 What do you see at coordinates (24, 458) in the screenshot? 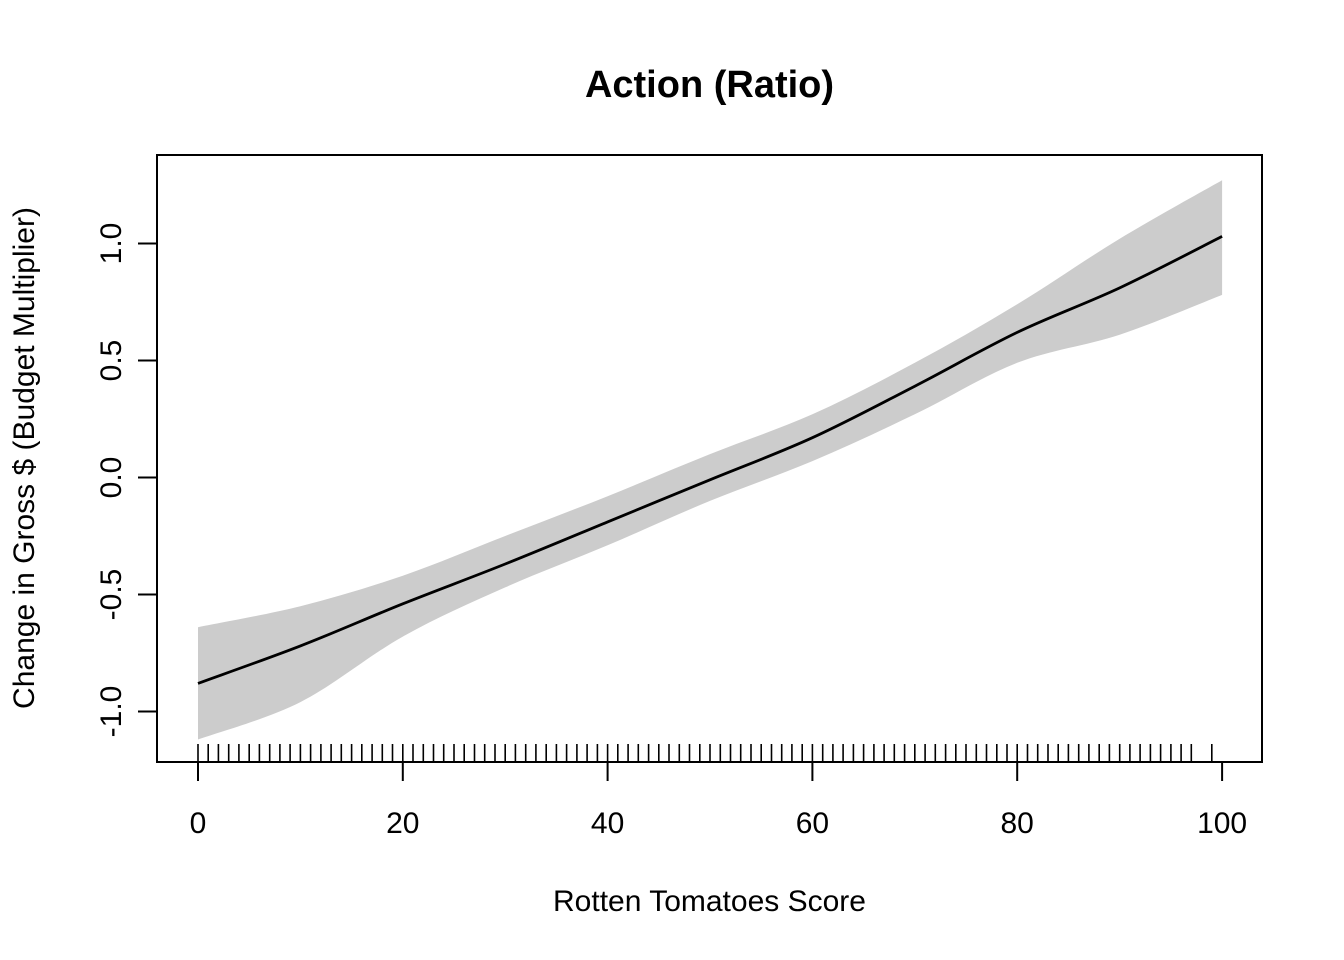
I see `y-axis-label: Change in Gross $ (Budget Multiplier)` at bounding box center [24, 458].